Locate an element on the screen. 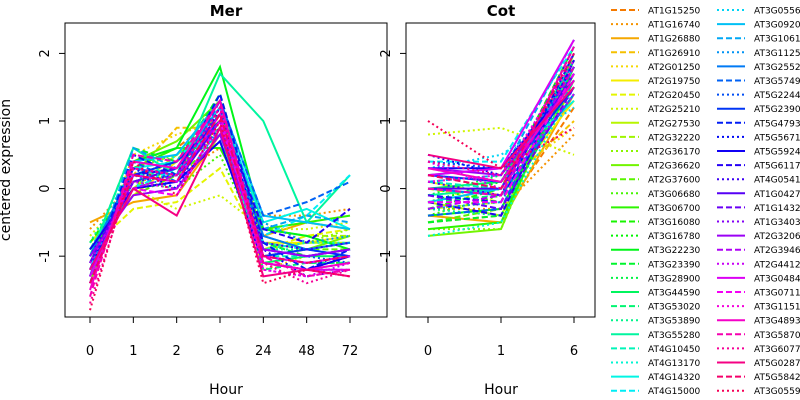 The image size is (800, 400). legend-label: AT3G0556 is located at coordinates (777, 12).